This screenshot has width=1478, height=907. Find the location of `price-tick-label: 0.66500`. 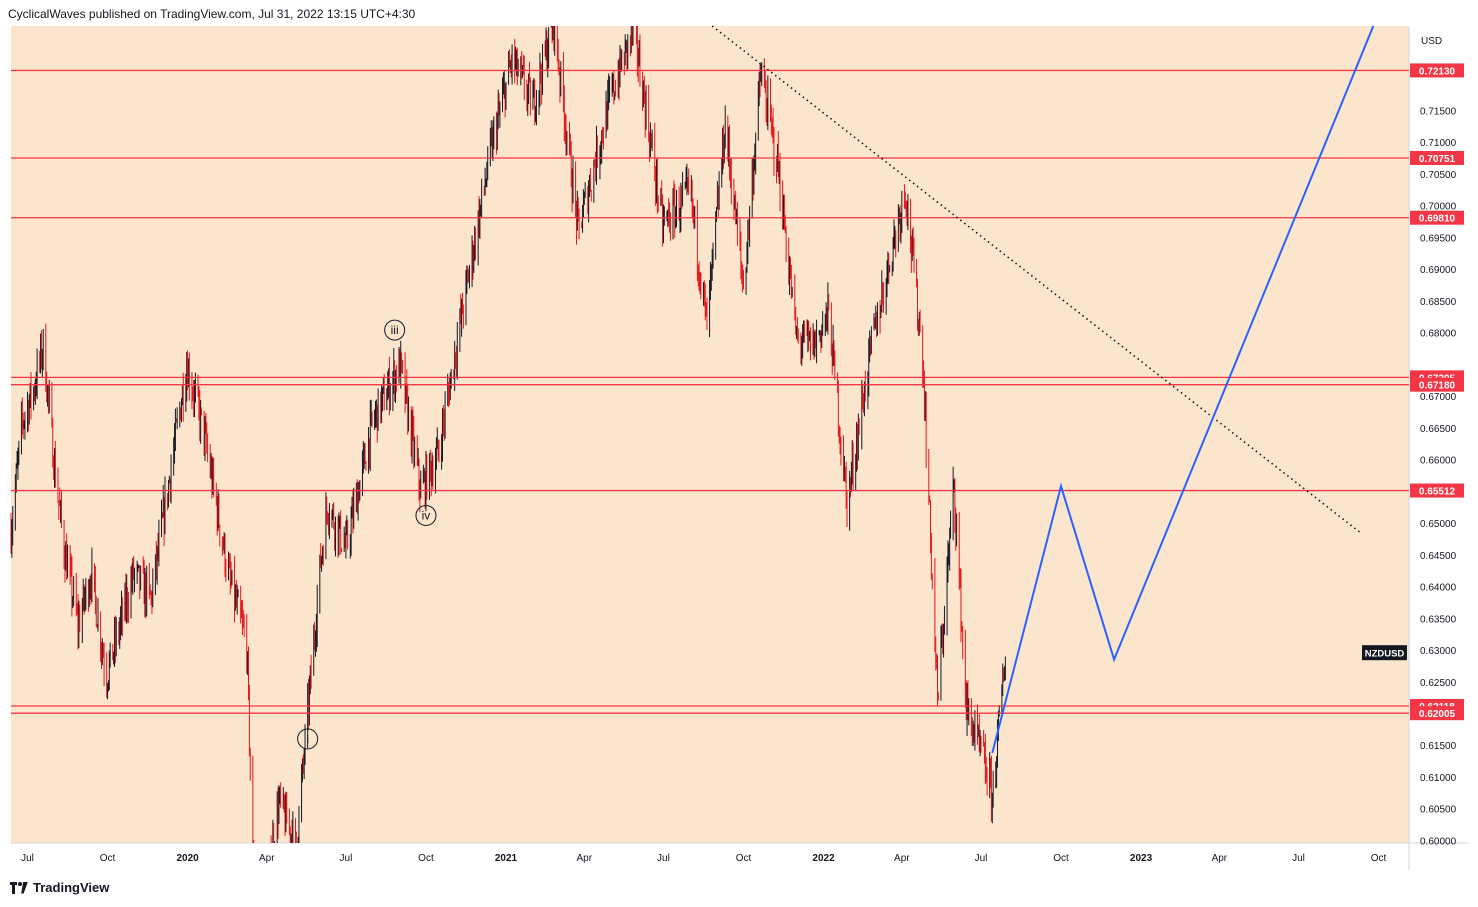

price-tick-label: 0.66500 is located at coordinates (1438, 429).